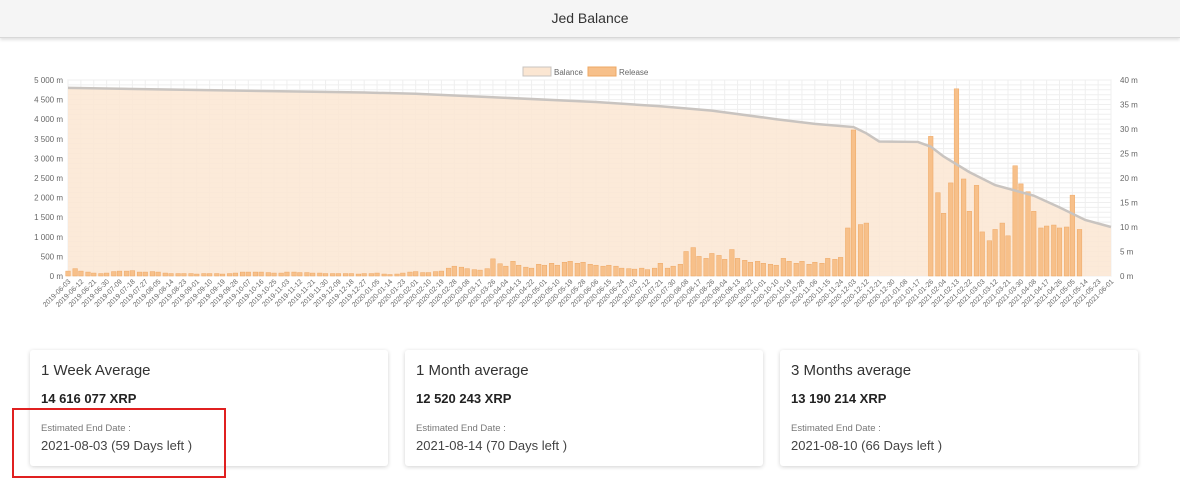  What do you see at coordinates (48, 158) in the screenshot?
I see `y-left-tick-label: 3 000 m` at bounding box center [48, 158].